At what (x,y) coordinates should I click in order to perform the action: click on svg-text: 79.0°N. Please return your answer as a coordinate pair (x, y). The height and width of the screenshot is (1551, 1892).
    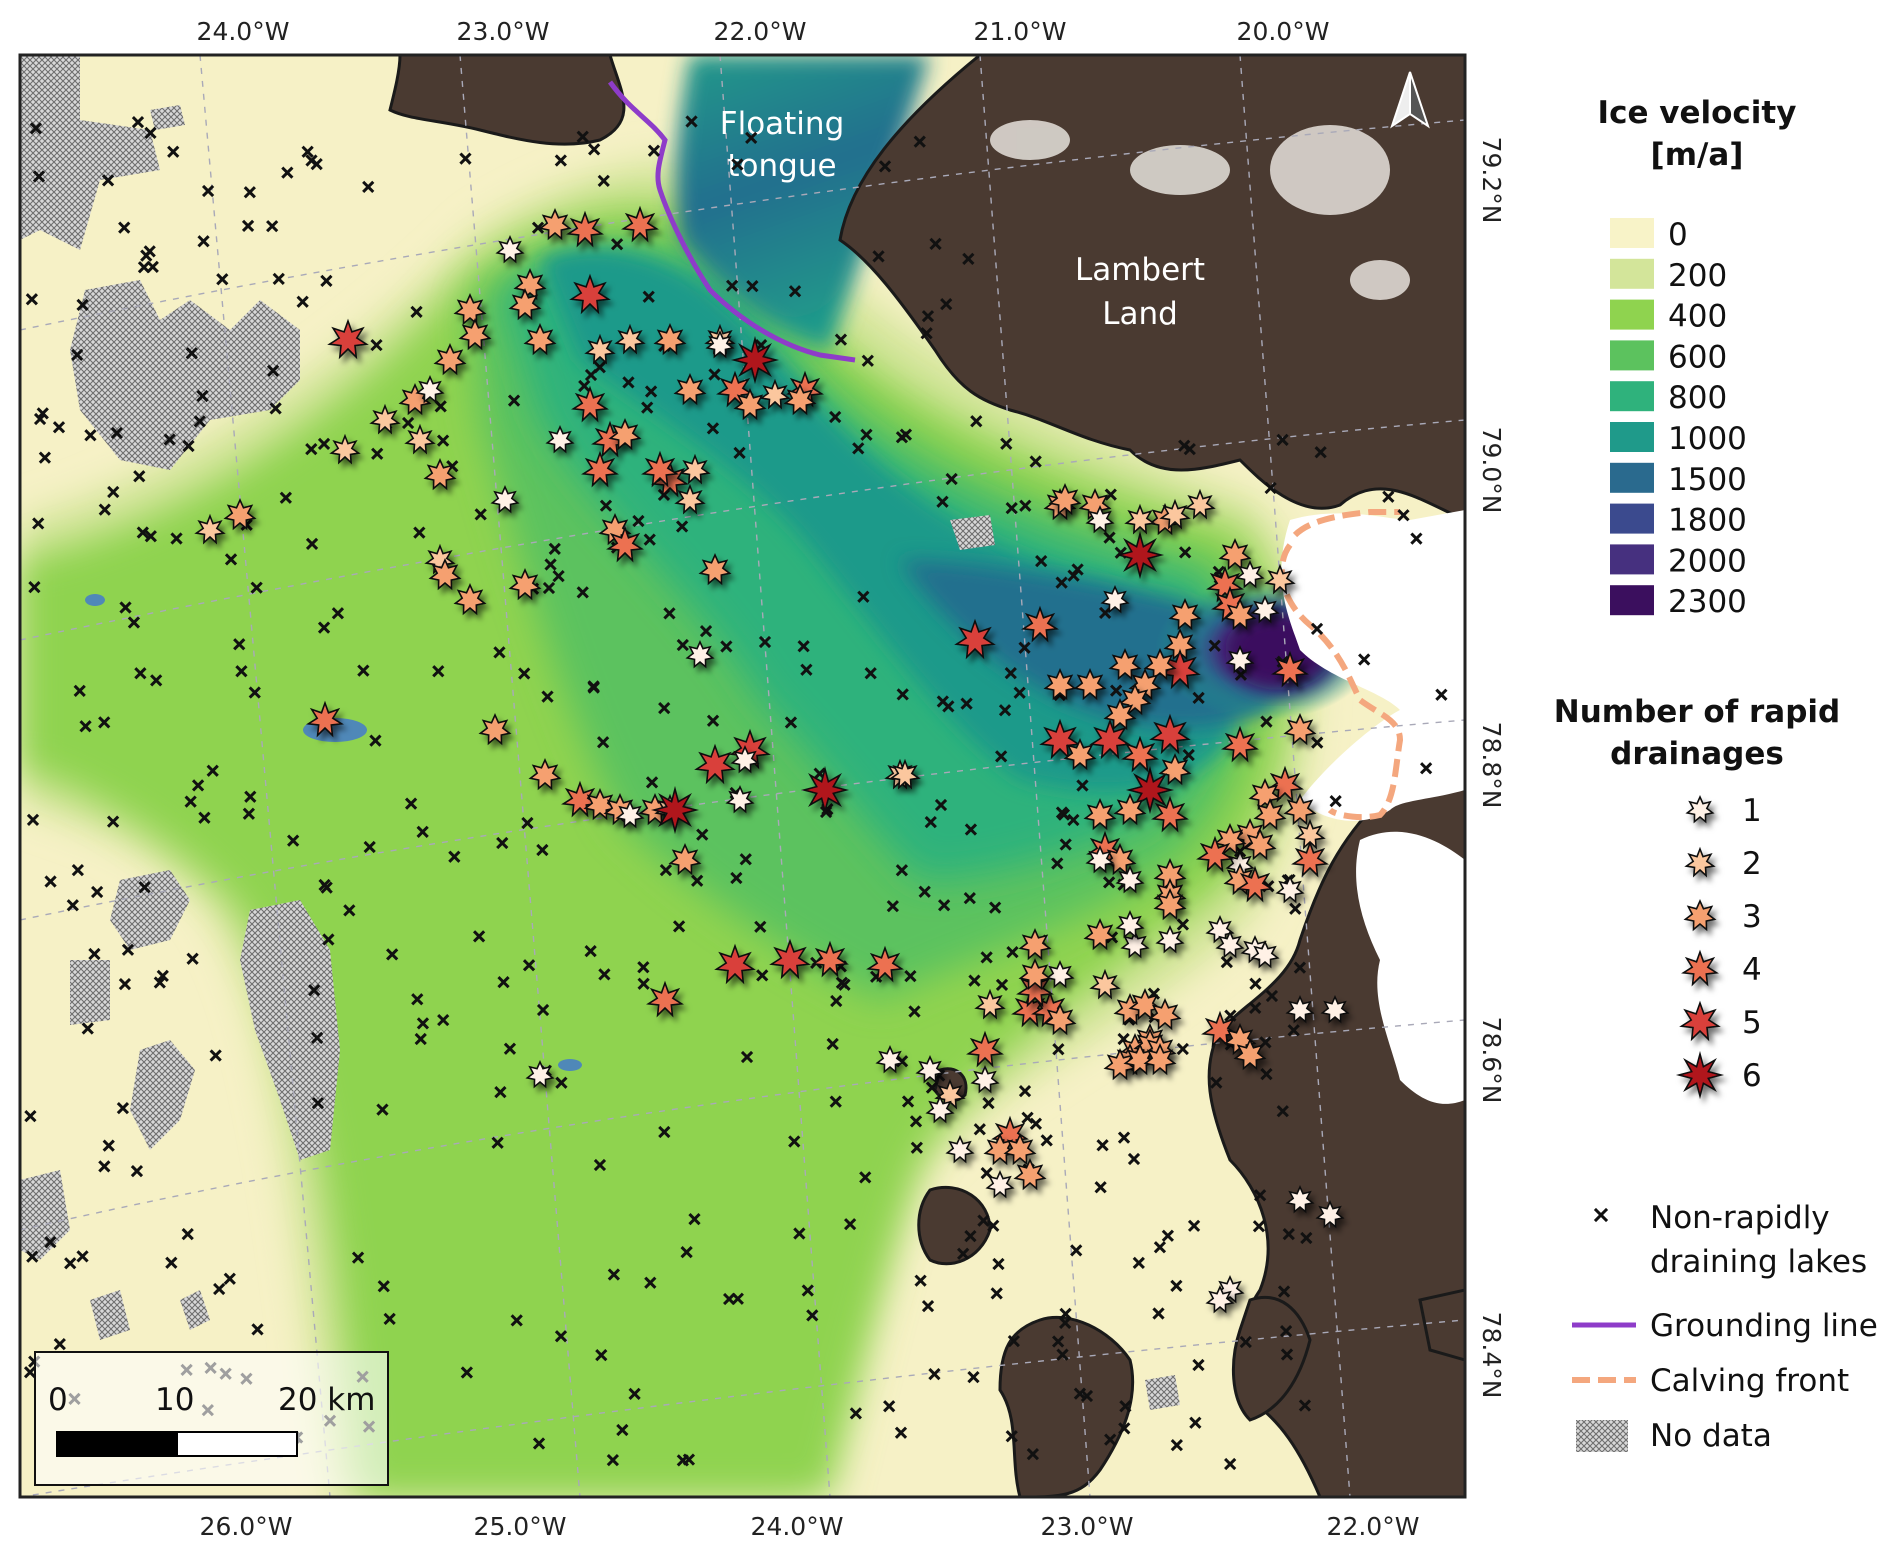
    Looking at the image, I should click on (1491, 470).